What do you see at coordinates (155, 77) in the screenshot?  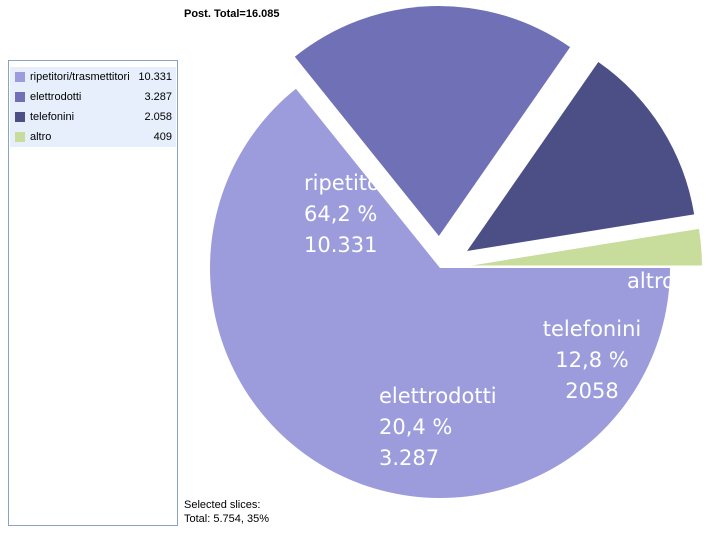 I see `legend-value: 10.331` at bounding box center [155, 77].